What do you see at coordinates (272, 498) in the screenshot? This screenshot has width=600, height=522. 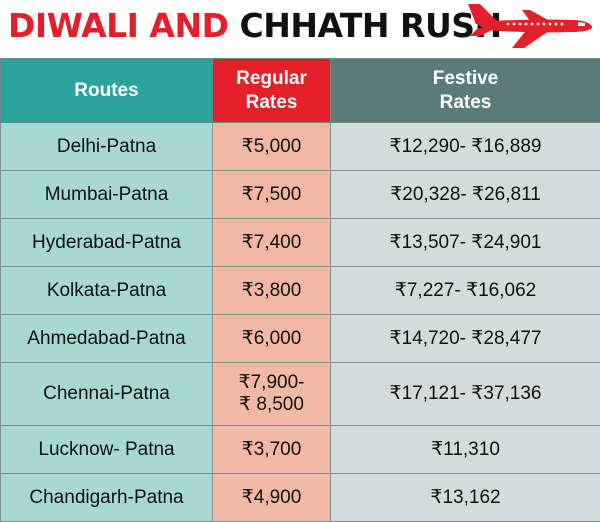 I see `regular-rate-cell: ₹4,900` at bounding box center [272, 498].